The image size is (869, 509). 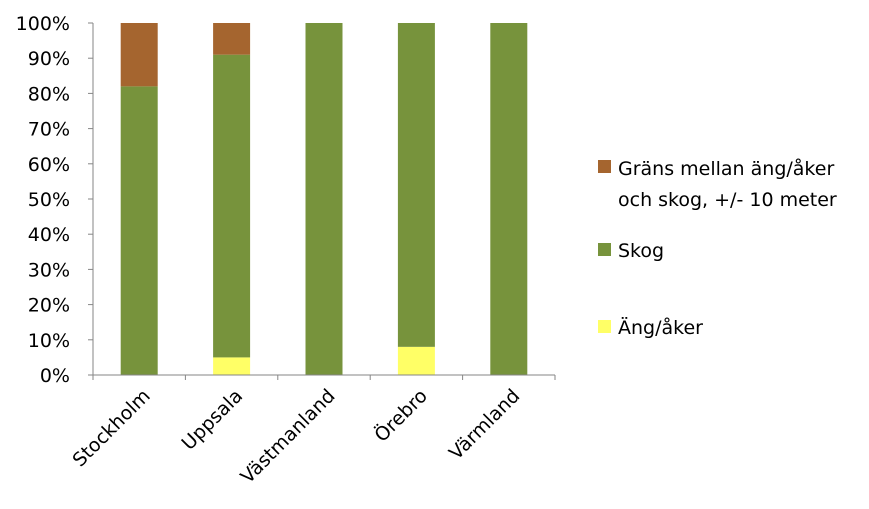 What do you see at coordinates (49, 341) in the screenshot?
I see `y-tick-label: 10%` at bounding box center [49, 341].